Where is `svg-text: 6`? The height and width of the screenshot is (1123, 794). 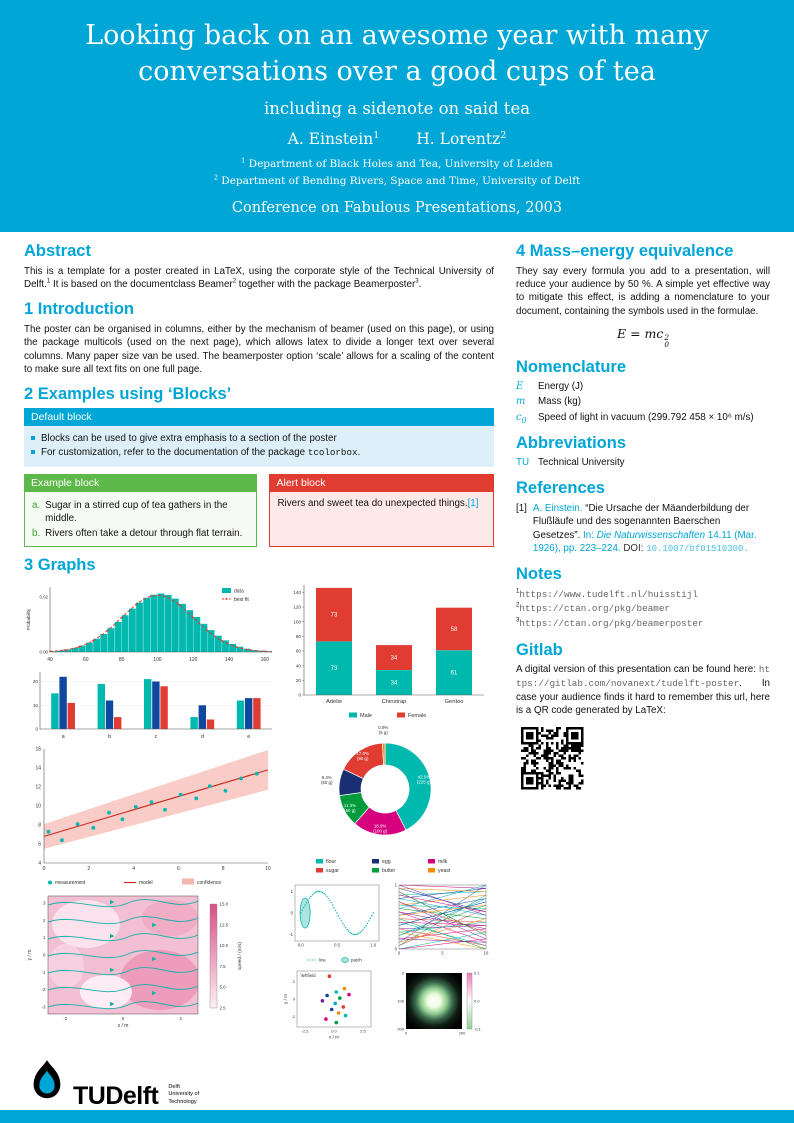
svg-text: 6 is located at coordinates (178, 869).